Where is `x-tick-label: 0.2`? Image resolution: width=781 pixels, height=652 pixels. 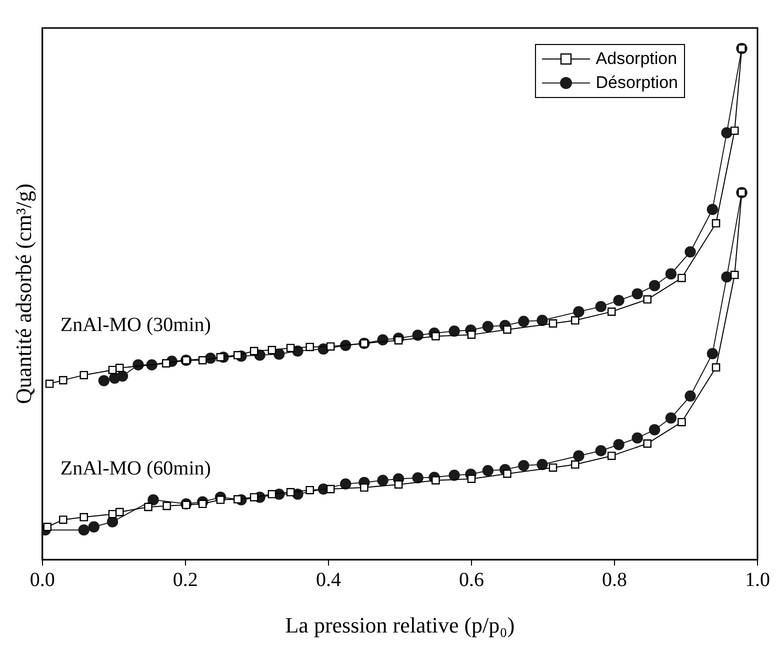
x-tick-label: 0.2 is located at coordinates (185, 579).